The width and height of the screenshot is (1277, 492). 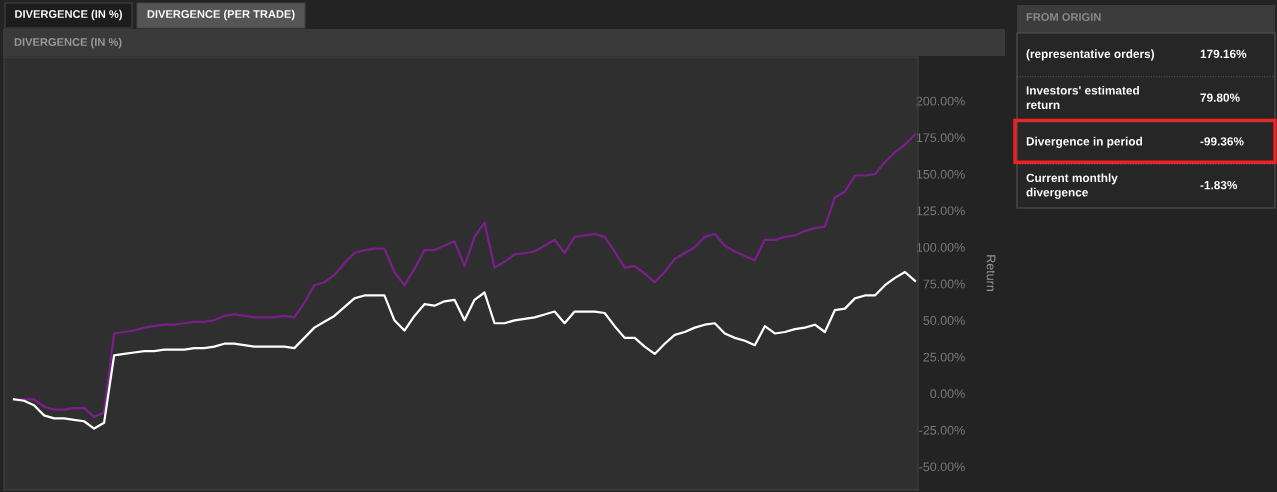 What do you see at coordinates (940, 138) in the screenshot?
I see `y-tick-label: 175.00%` at bounding box center [940, 138].